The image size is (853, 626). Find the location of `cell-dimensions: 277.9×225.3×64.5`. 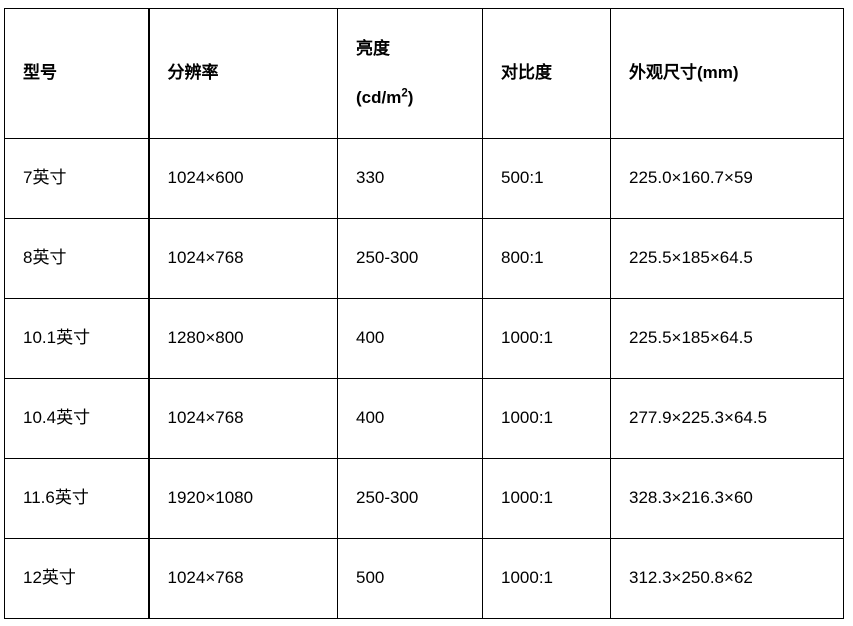

cell-dimensions: 277.9×225.3×64.5 is located at coordinates (727, 418).